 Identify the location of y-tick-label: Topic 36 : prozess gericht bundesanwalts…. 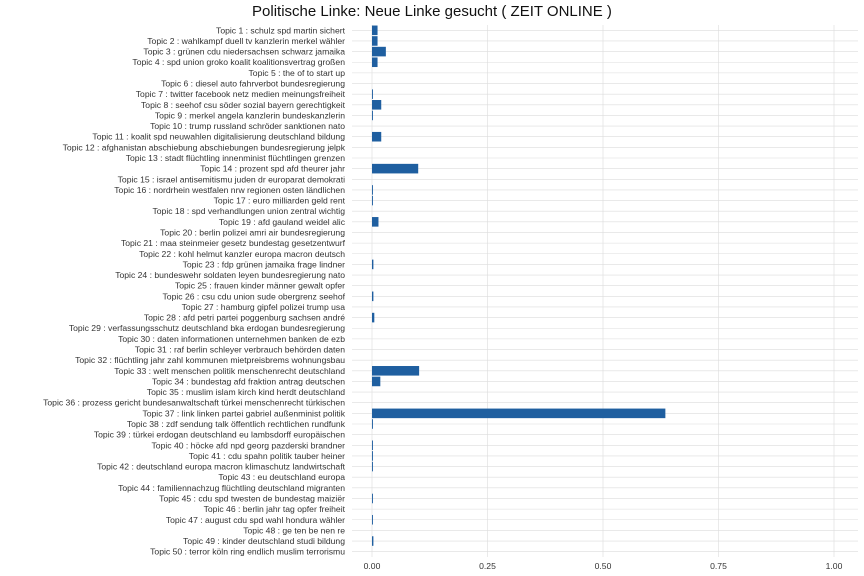
(194, 403).